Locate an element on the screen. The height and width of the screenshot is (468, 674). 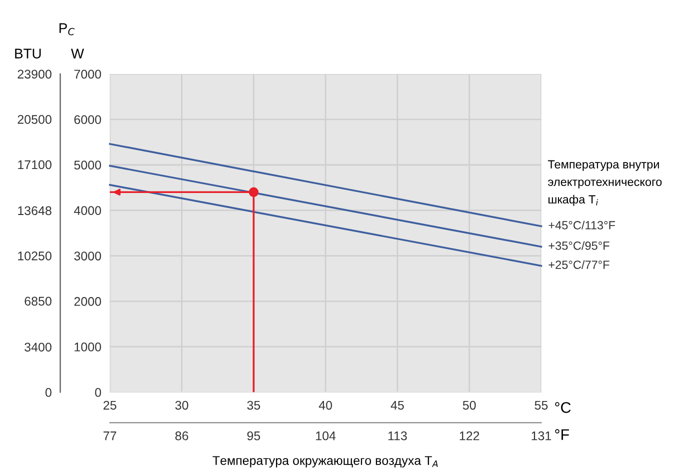
y2-tick-label: 10250 is located at coordinates (35, 256).